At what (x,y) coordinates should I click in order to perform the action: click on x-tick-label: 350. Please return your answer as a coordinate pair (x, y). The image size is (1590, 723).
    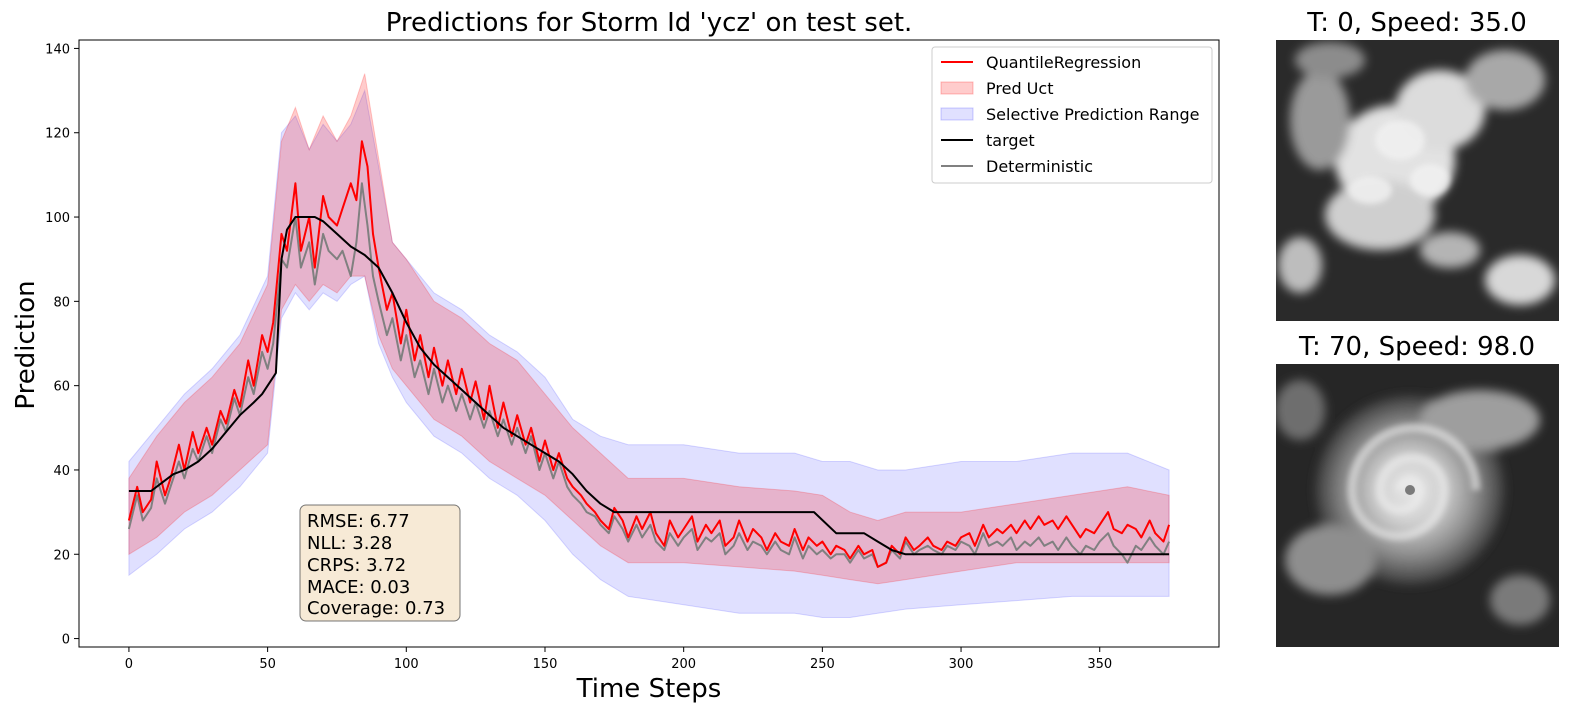
    Looking at the image, I should click on (1099, 664).